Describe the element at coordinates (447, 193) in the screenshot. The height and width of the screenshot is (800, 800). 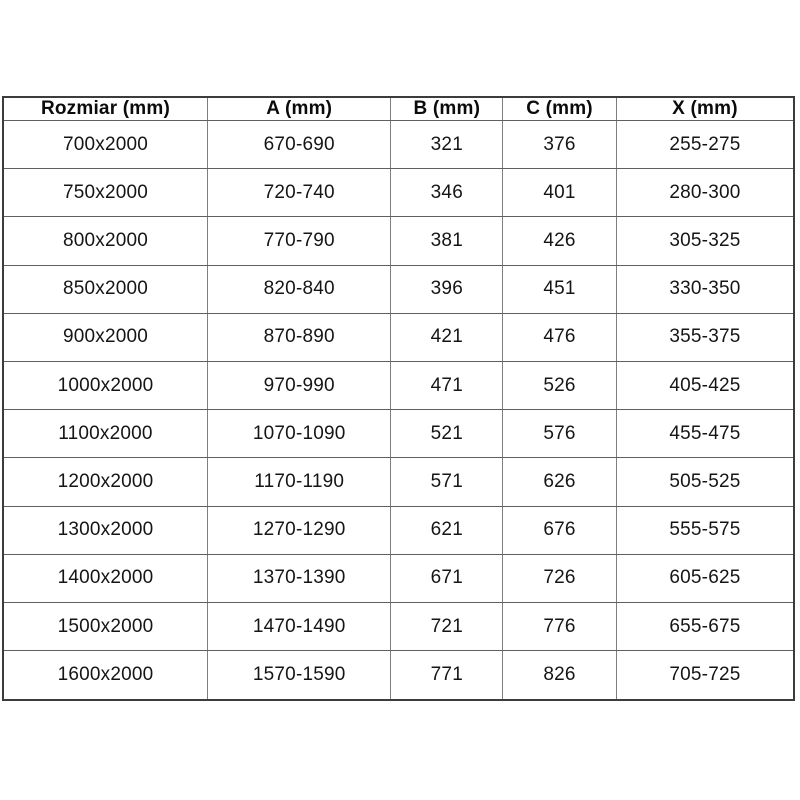
I see `table-cell: 346` at that location.